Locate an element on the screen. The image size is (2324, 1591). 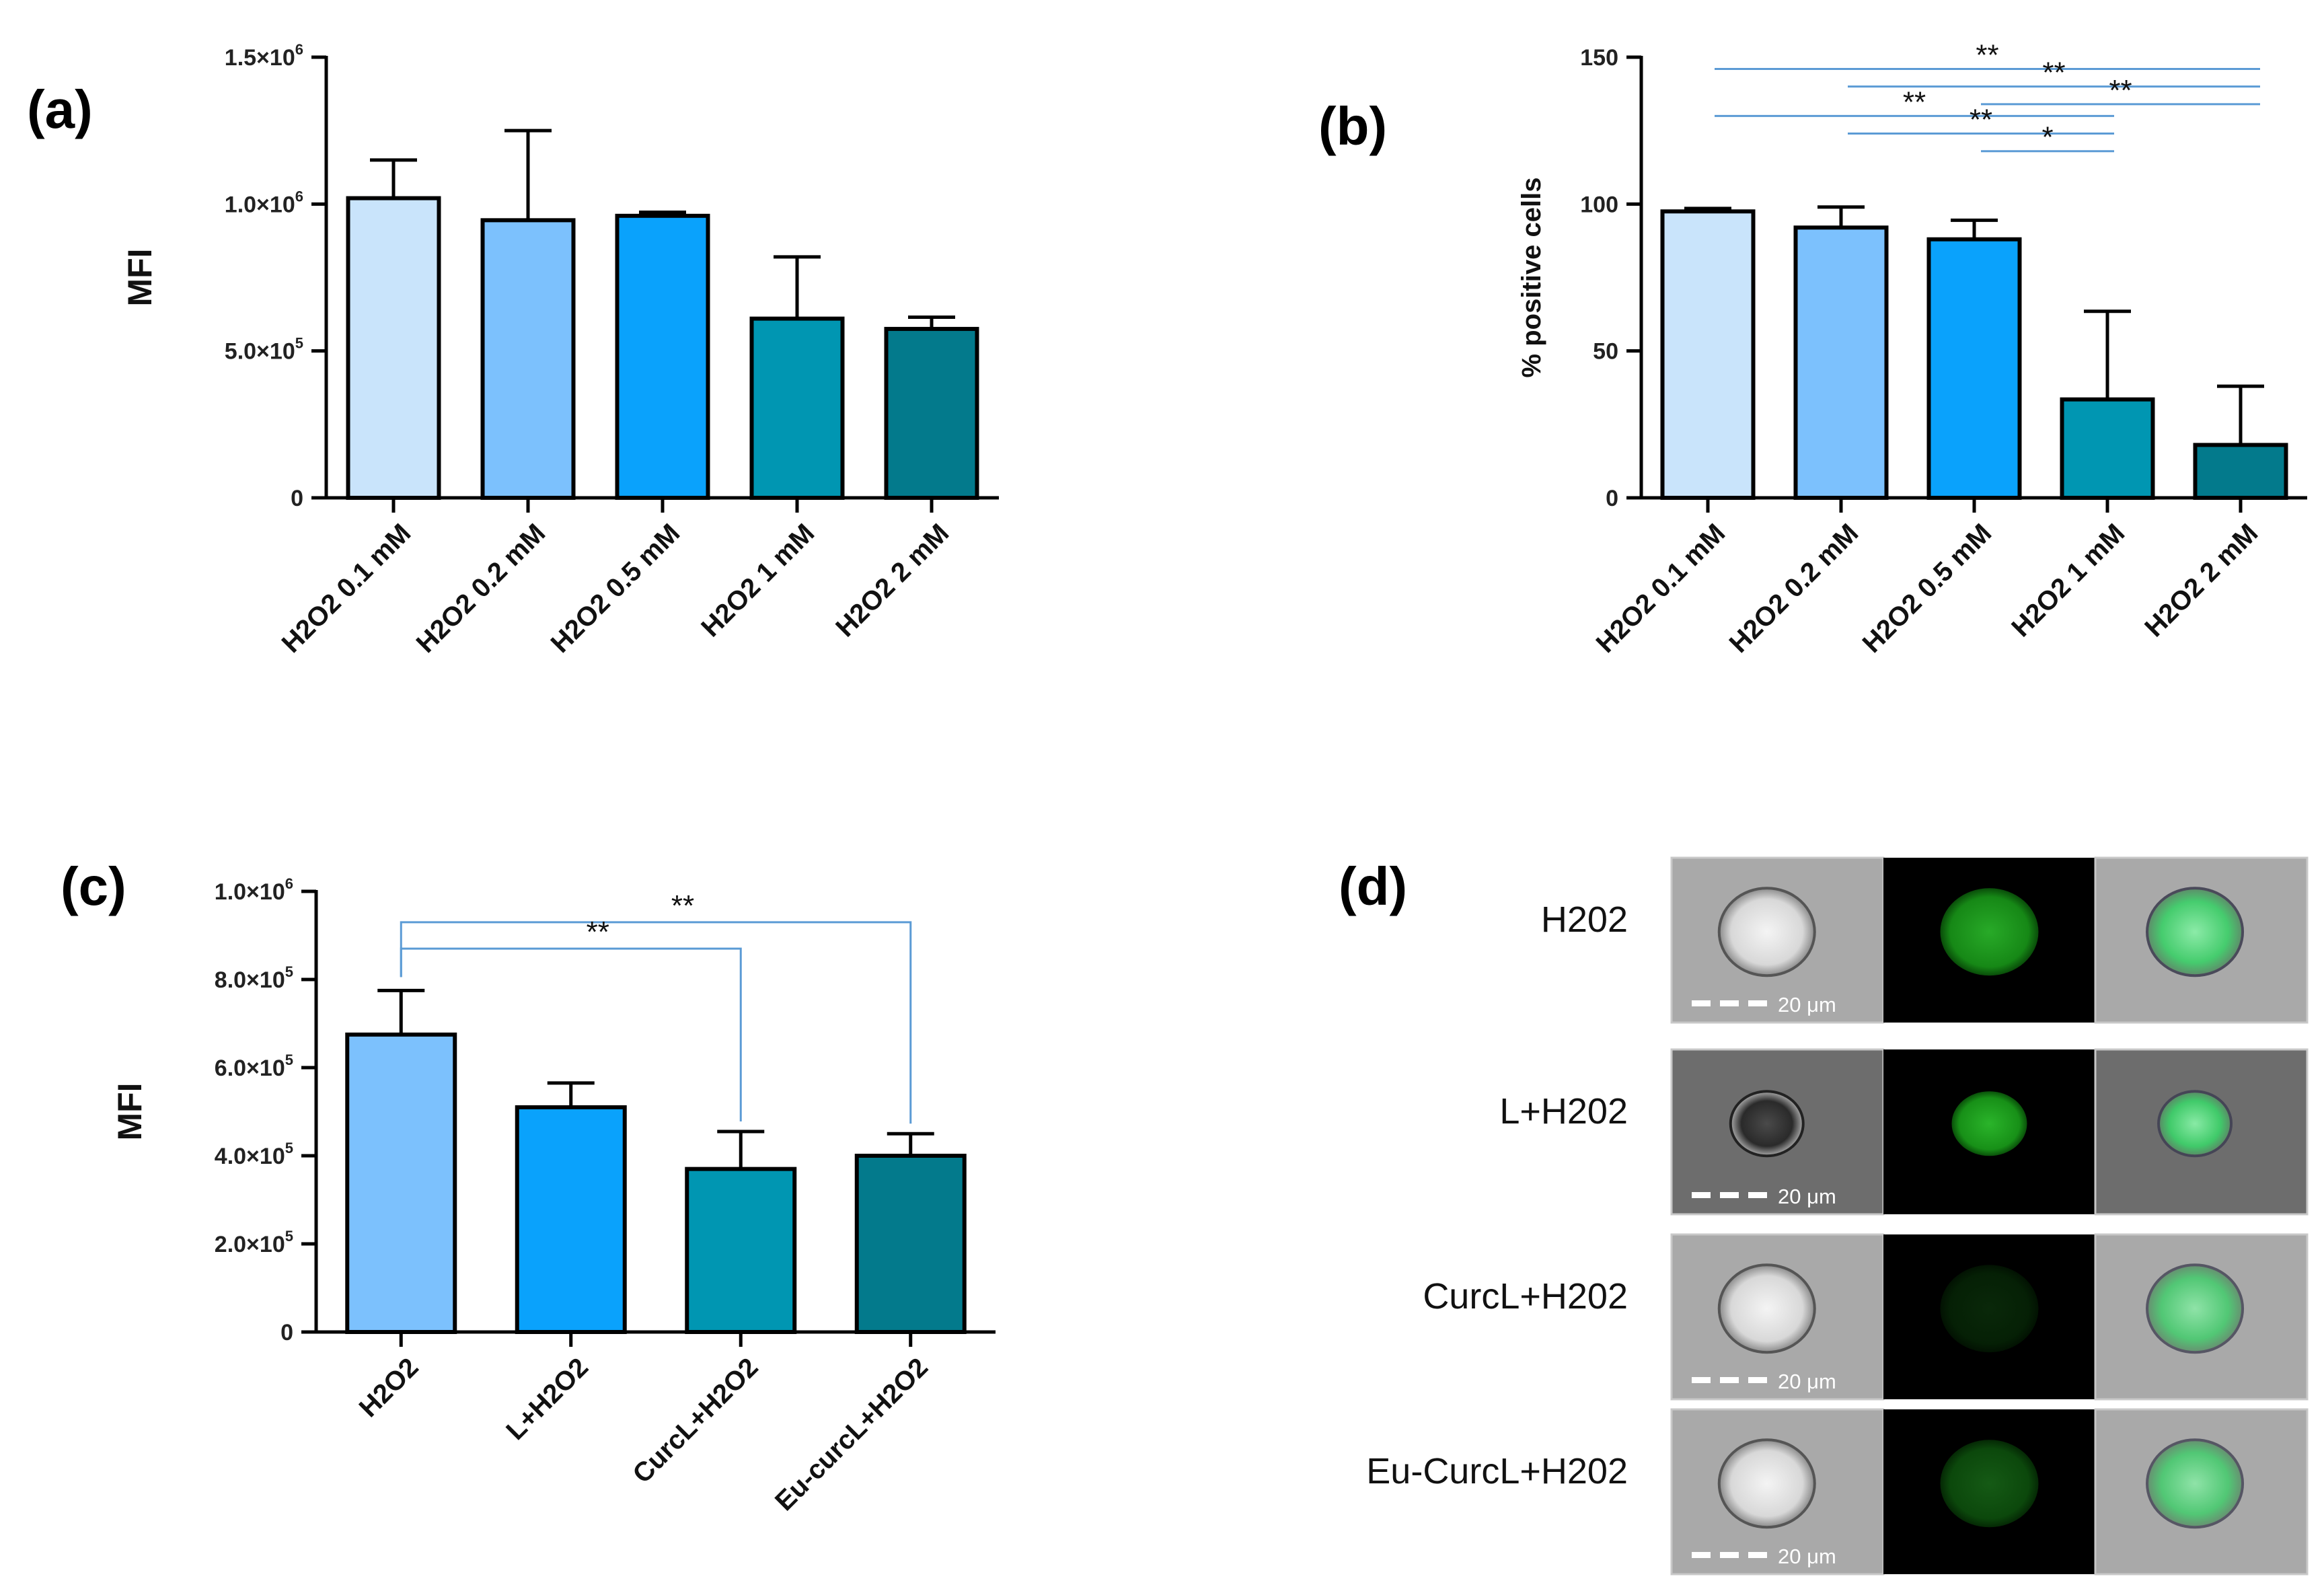
row-label: L+H202 is located at coordinates (1563, 1111).